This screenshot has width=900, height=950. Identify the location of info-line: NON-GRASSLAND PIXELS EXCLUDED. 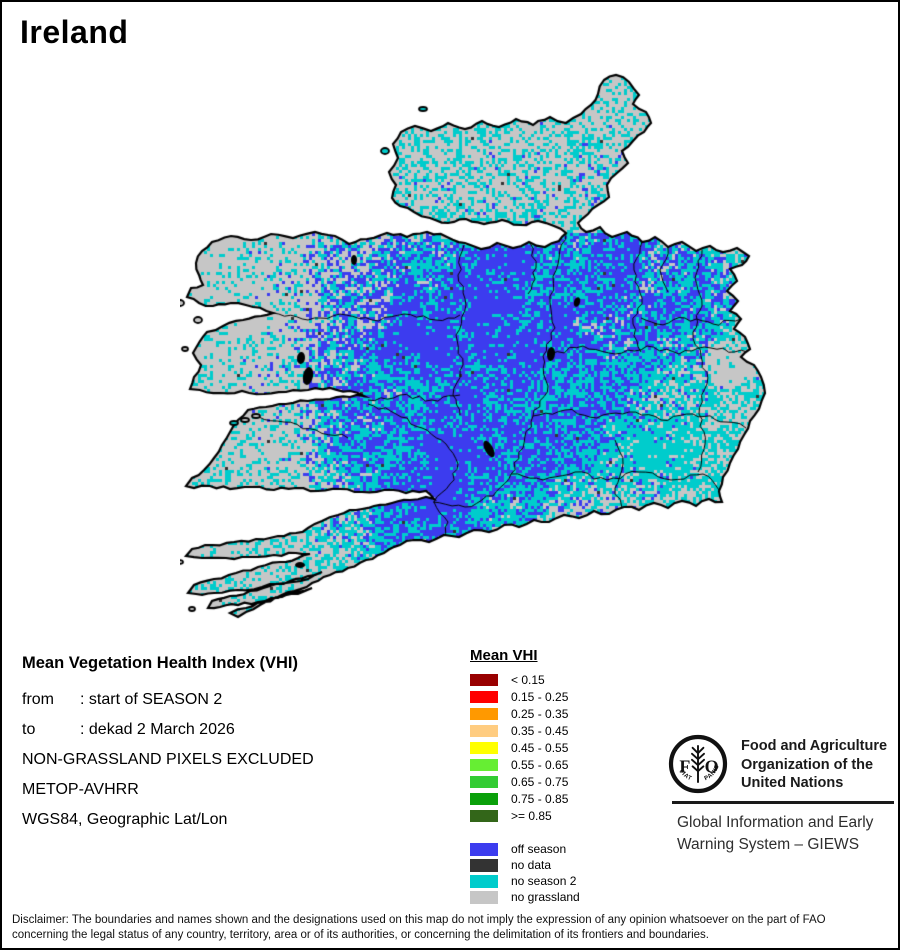
(237, 760).